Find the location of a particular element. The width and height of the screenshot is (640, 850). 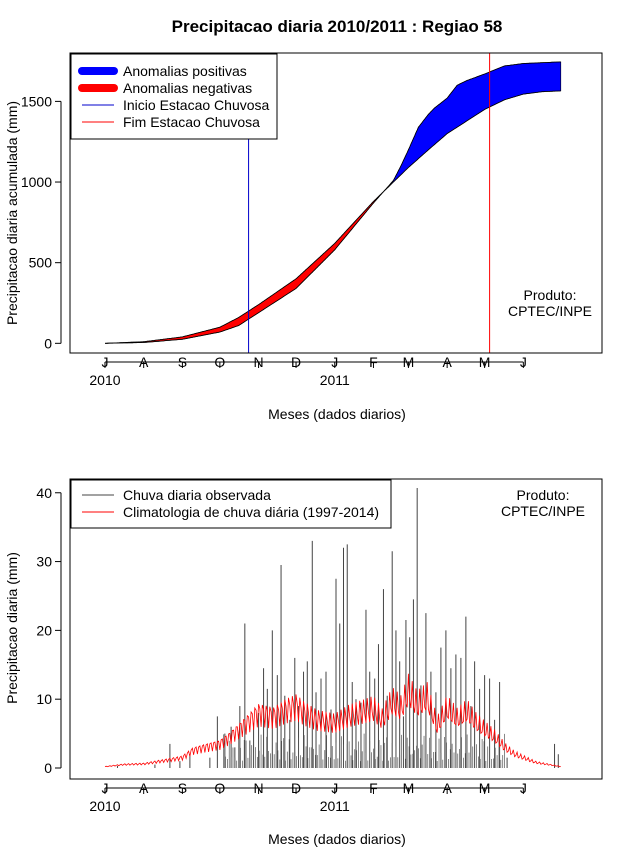

product-label: Produto: is located at coordinates (550, 295).